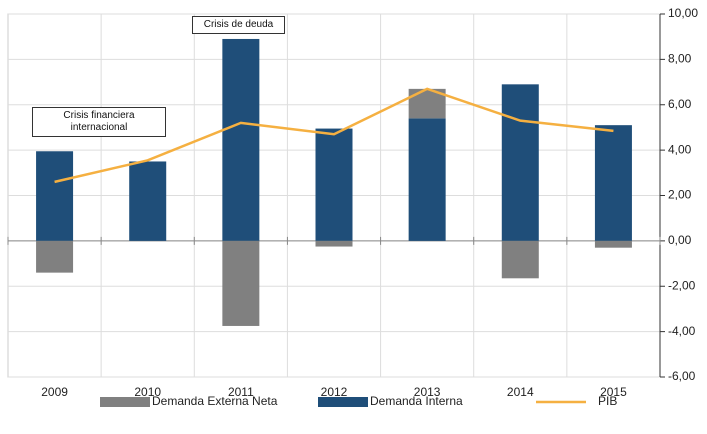 This screenshot has height=434, width=707. Describe the element at coordinates (613, 392) in the screenshot. I see `x-tick-label: 2015` at that location.